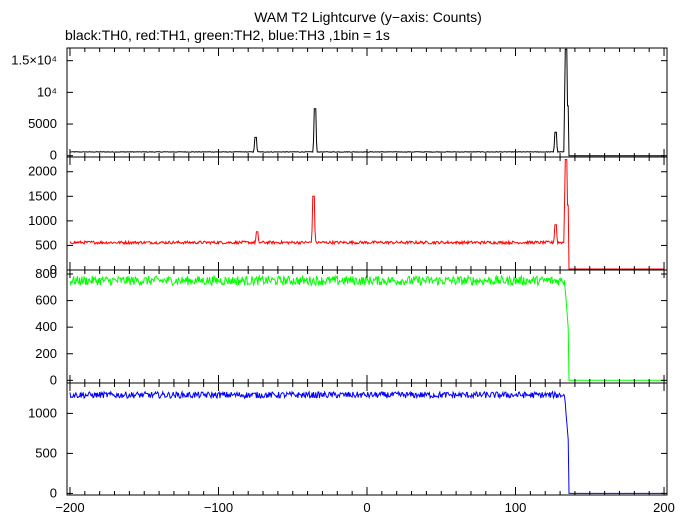  What do you see at coordinates (516, 507) in the screenshot?
I see `x-tick-label: 100` at bounding box center [516, 507].